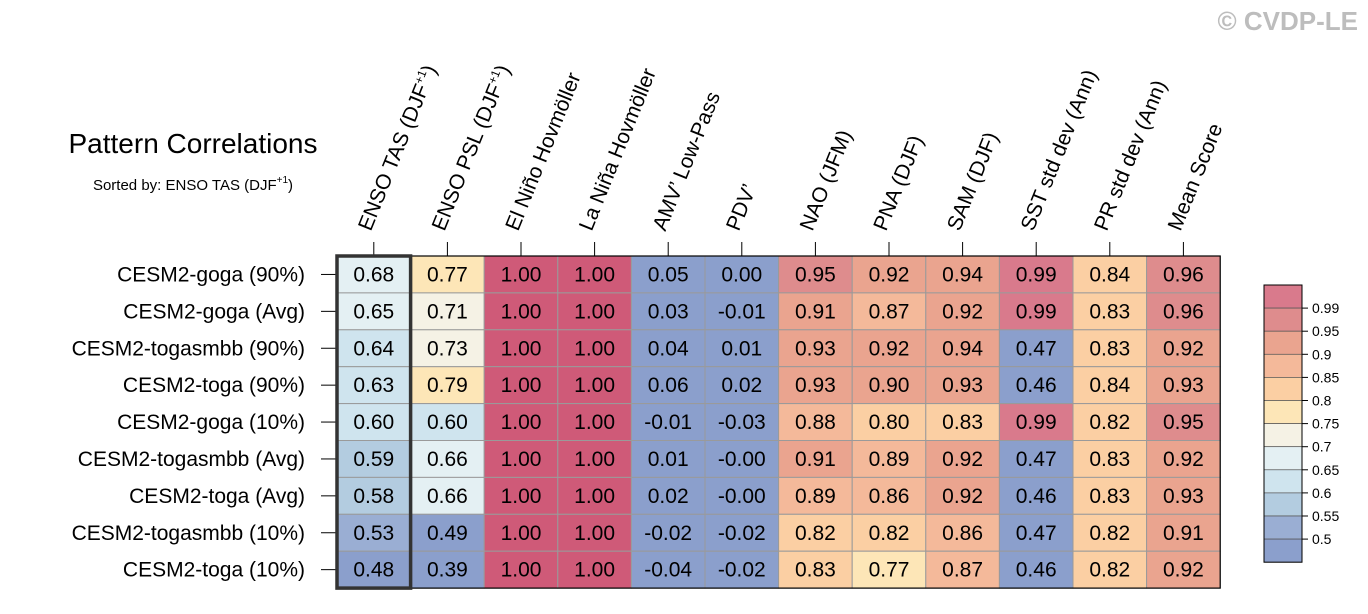 The image size is (1368, 614). What do you see at coordinates (447, 348) in the screenshot?
I see `cell-value: 0.73` at bounding box center [447, 348].